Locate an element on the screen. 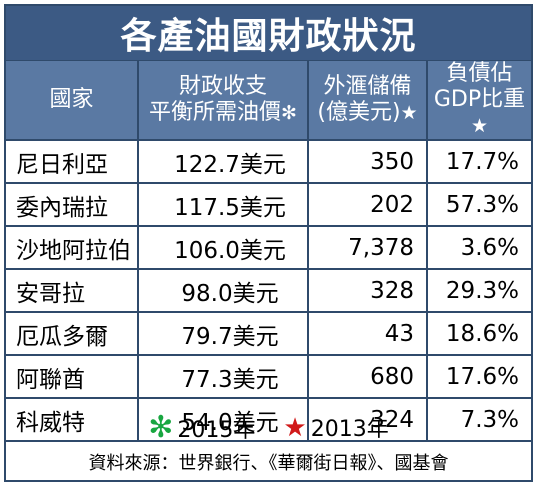  year-legend: ✻ 2015年 ★ 2013年 is located at coordinates (268, 427).